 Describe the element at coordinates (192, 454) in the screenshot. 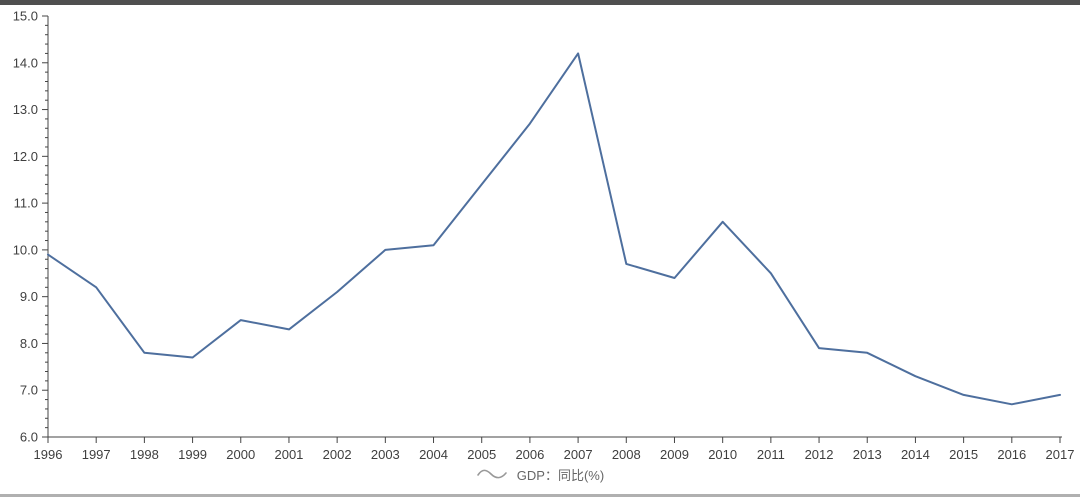

I see `x-tick-label: 1999` at that location.